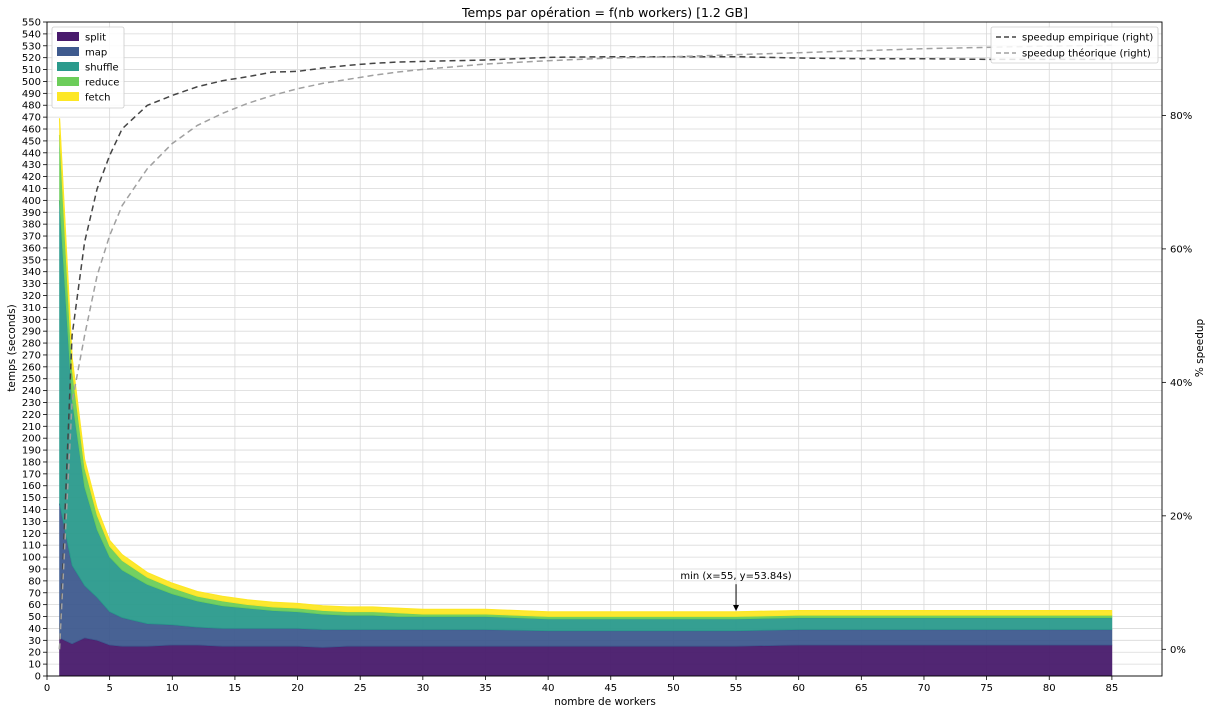 The image size is (1213, 717). I want to click on legend-line-label-0: speedup empirique (right), so click(1087, 38).